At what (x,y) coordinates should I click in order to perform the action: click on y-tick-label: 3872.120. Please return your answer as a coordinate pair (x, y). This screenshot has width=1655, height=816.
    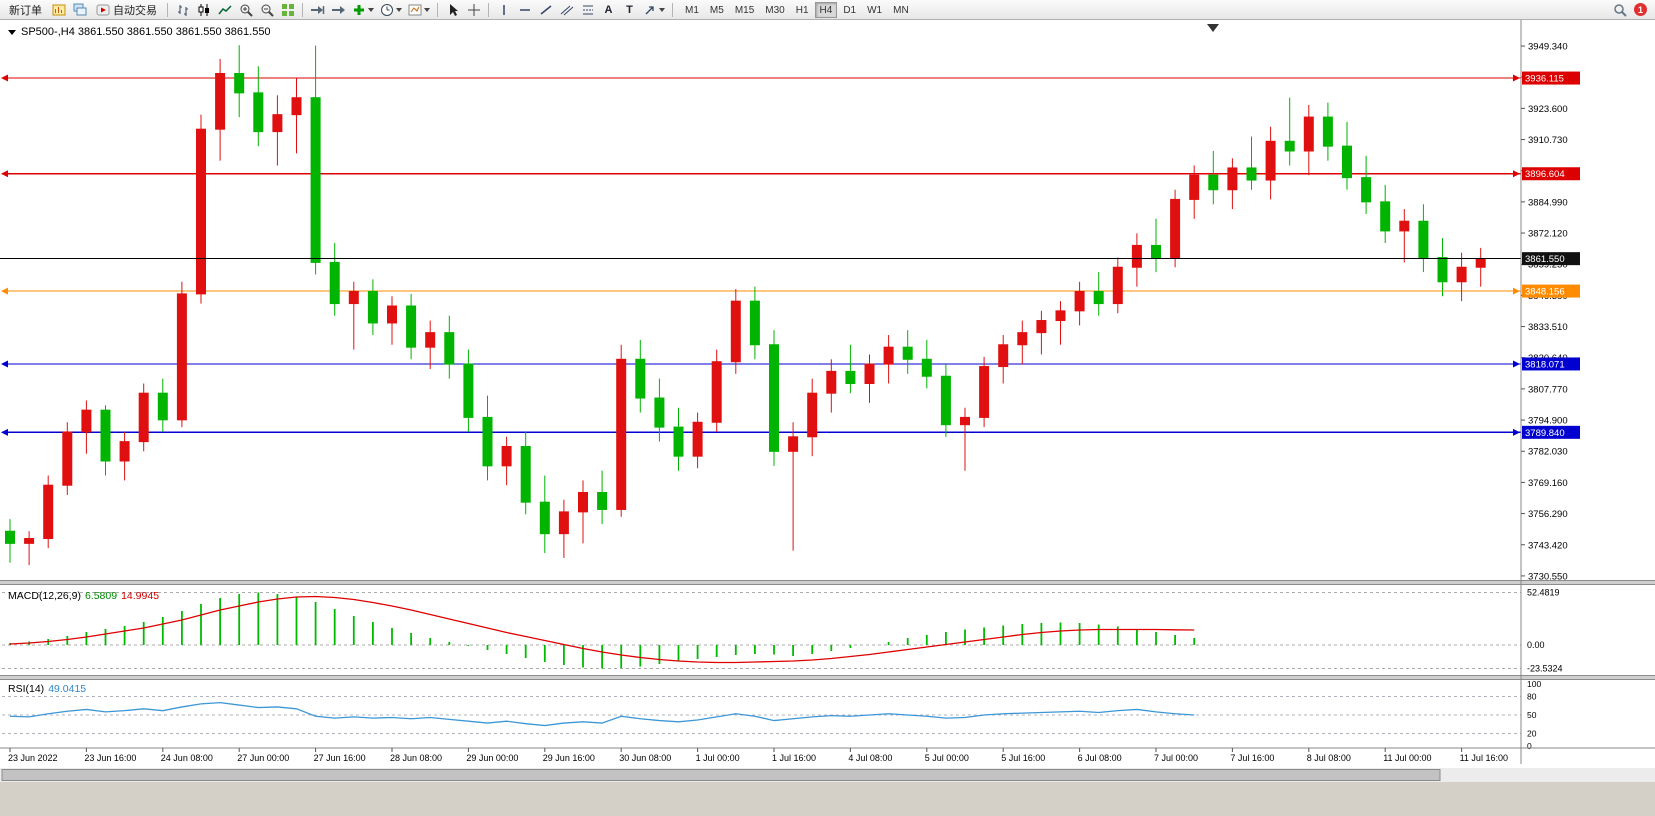
    Looking at the image, I should click on (1548, 234).